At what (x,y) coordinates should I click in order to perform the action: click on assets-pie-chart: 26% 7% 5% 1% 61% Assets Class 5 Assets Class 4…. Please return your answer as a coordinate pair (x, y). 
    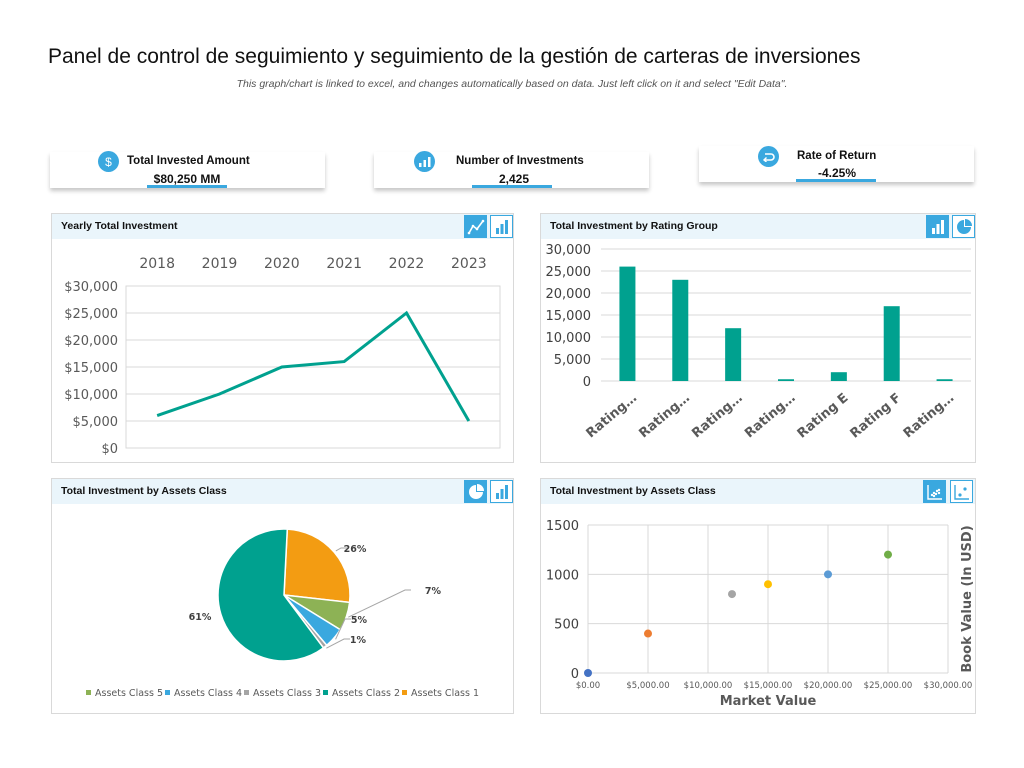
    Looking at the image, I should click on (282, 609).